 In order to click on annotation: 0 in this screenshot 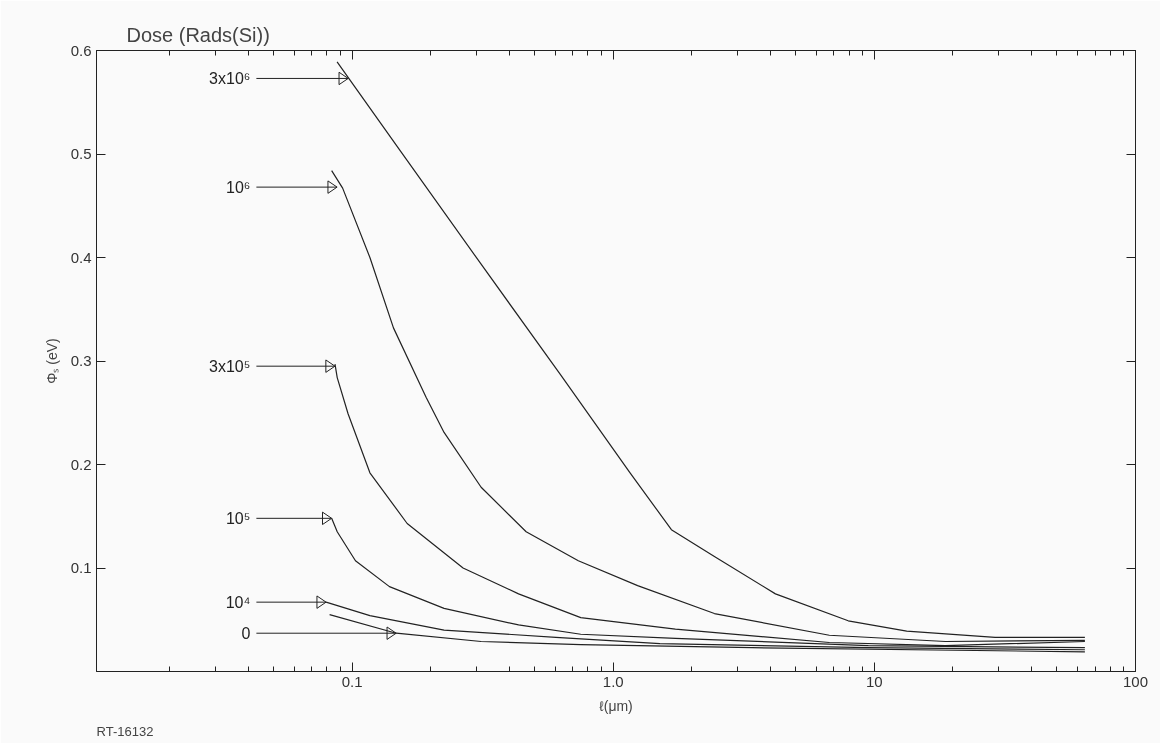, I will do `click(246, 634)`.